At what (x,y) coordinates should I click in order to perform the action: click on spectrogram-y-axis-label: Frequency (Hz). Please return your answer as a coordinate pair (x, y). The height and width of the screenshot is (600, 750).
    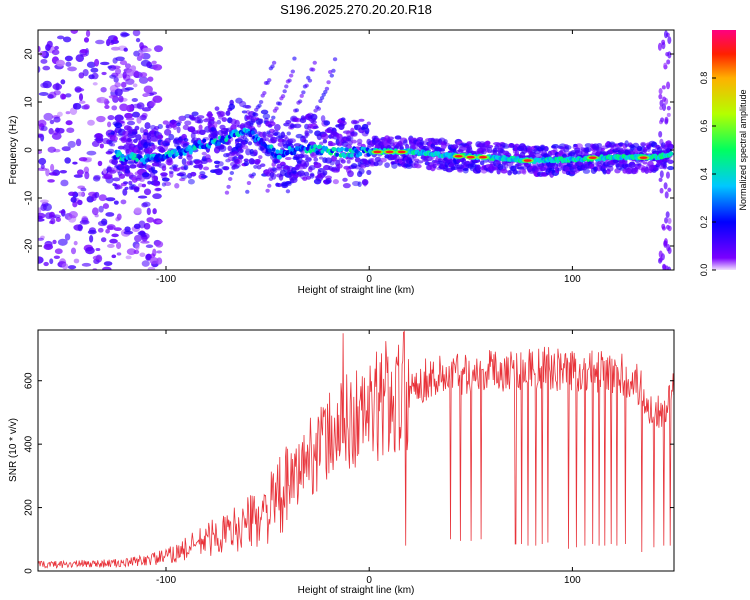
    Looking at the image, I should click on (13, 150).